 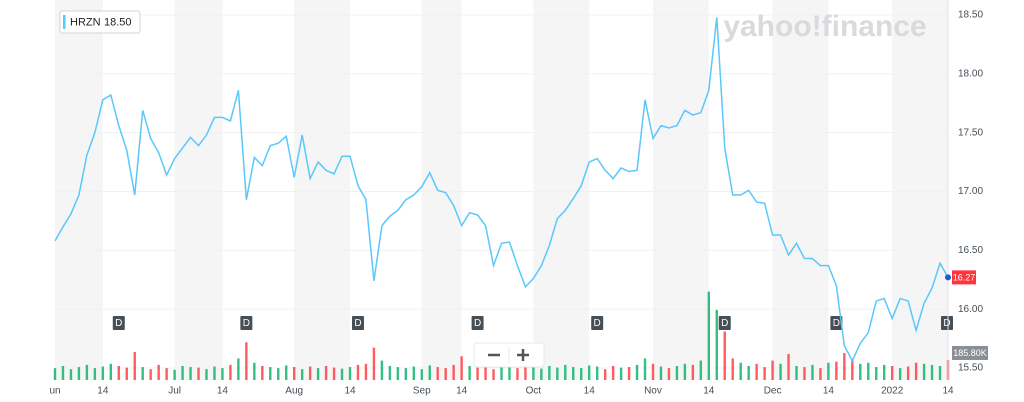 I want to click on x-tick-label: un, so click(x=54, y=391).